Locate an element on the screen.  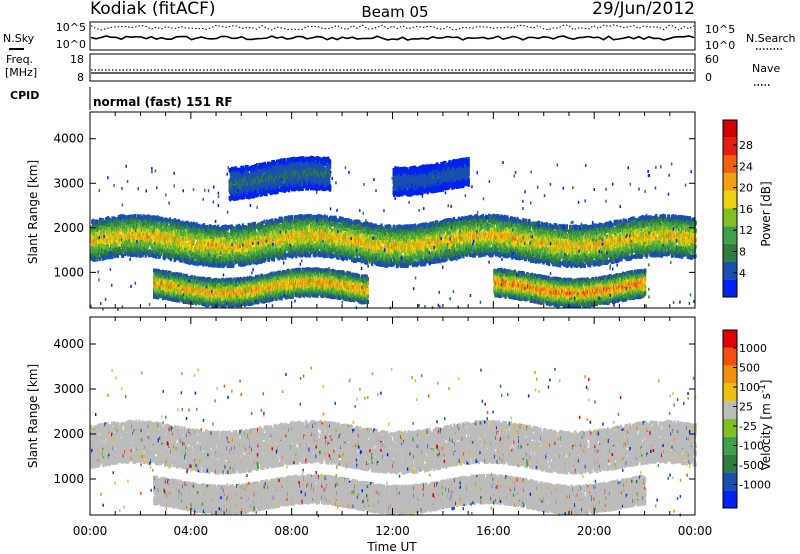
freq-label-1: Freq. is located at coordinates (19, 59).